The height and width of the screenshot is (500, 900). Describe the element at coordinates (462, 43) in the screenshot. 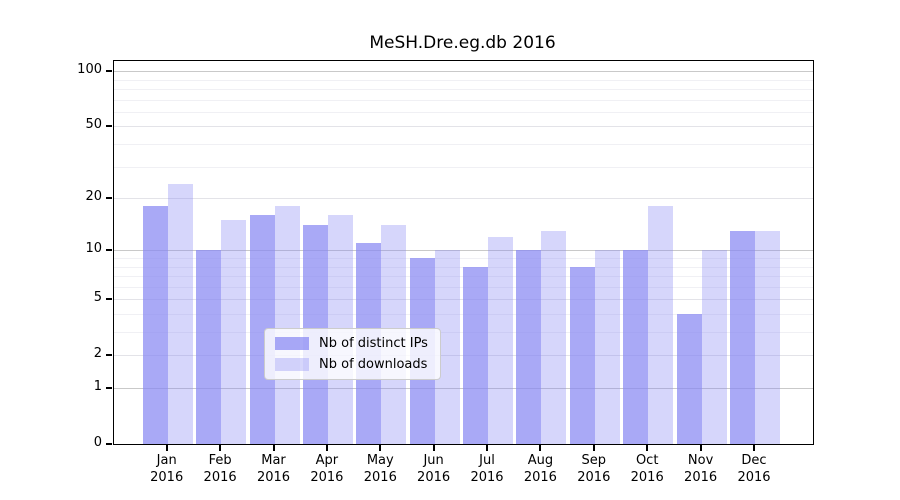

I see `chart-title: MeSH.Dre.eg.db 2016` at that location.